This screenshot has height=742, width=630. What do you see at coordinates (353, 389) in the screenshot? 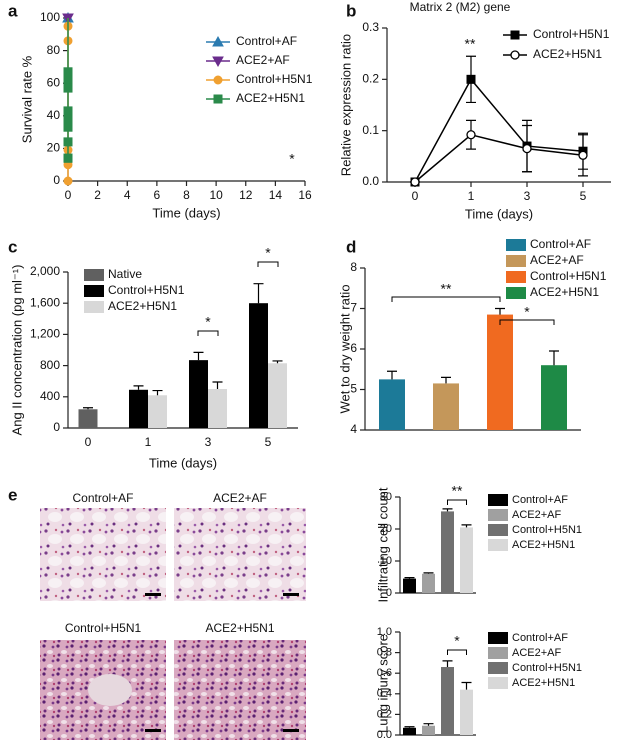
I see `y-tick-label: 5` at bounding box center [353, 389].